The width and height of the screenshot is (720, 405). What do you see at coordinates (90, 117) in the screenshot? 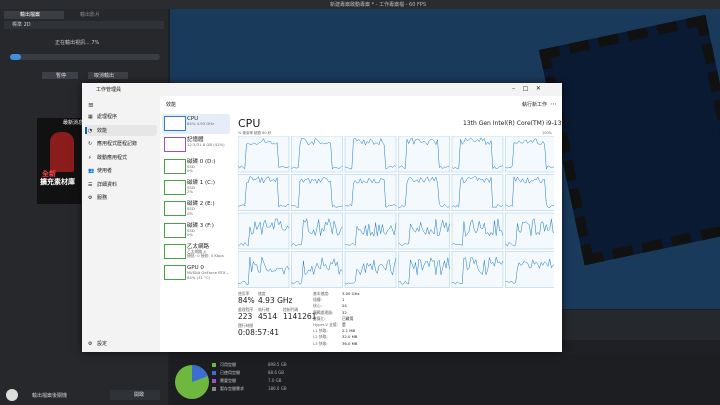
I see `nav-icon: ▦` at bounding box center [90, 117].